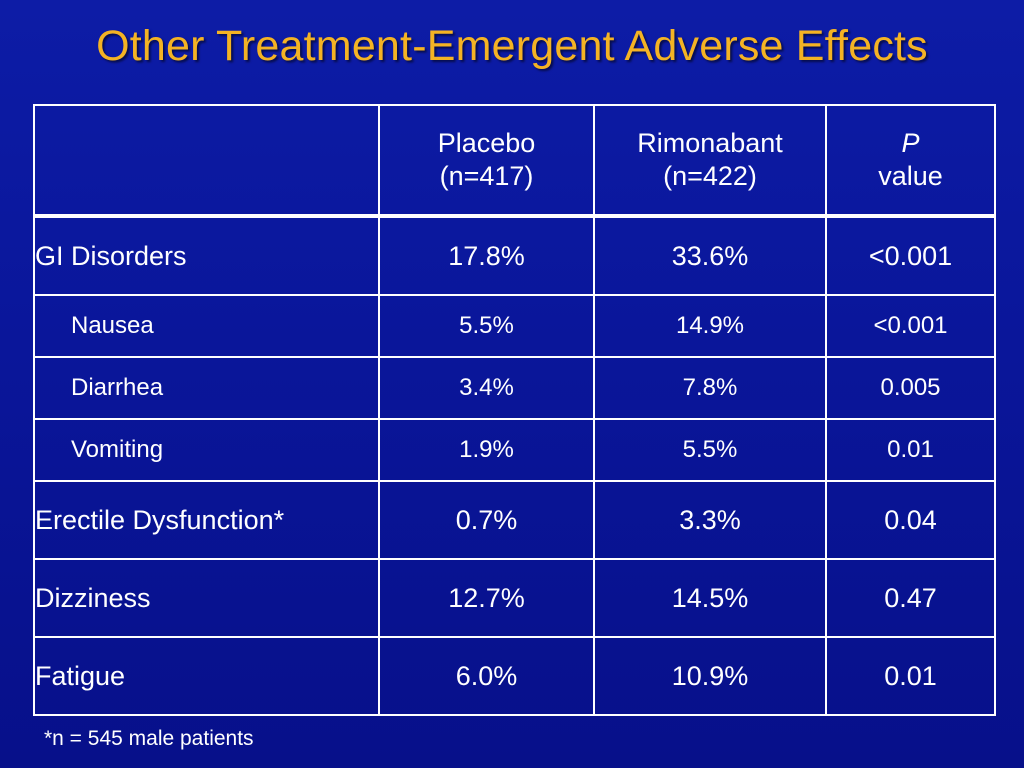 Image resolution: width=1024 pixels, height=768 pixels. I want to click on table-row: Dizziness 12.7% 14.5% 0.47, so click(514, 598).